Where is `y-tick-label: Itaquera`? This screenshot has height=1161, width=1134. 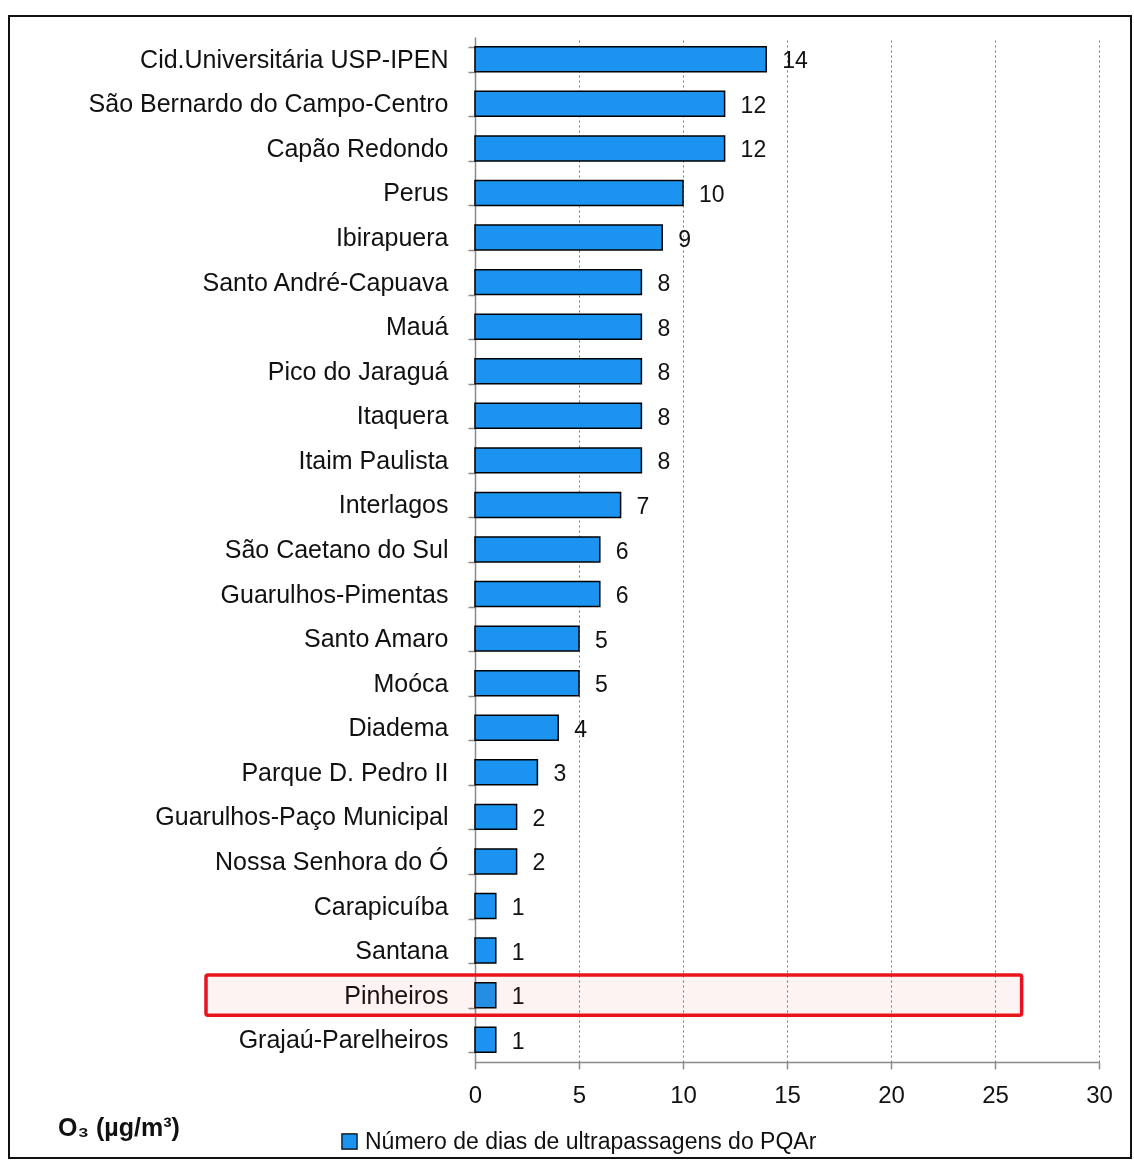
y-tick-label: Itaquera is located at coordinates (402, 415).